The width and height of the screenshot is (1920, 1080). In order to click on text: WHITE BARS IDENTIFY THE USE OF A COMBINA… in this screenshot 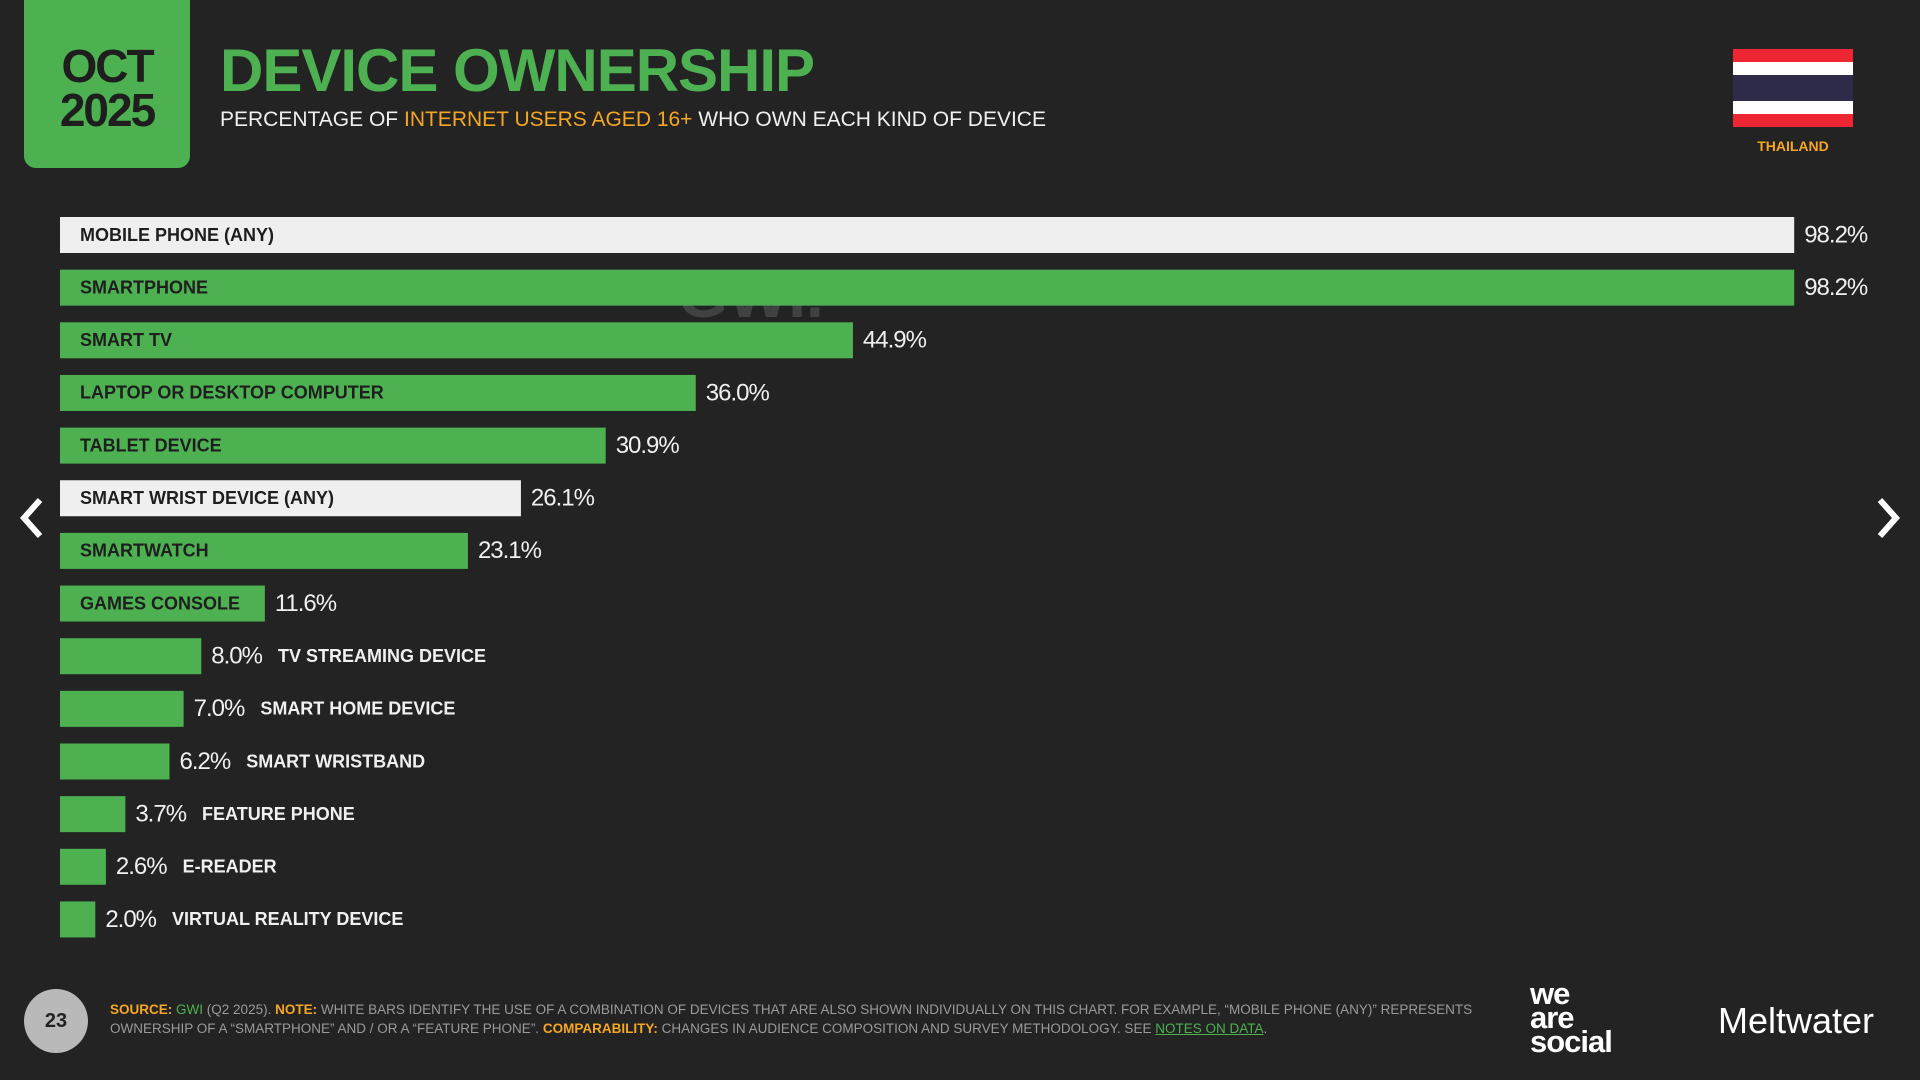, I will do `click(791, 1019)`.